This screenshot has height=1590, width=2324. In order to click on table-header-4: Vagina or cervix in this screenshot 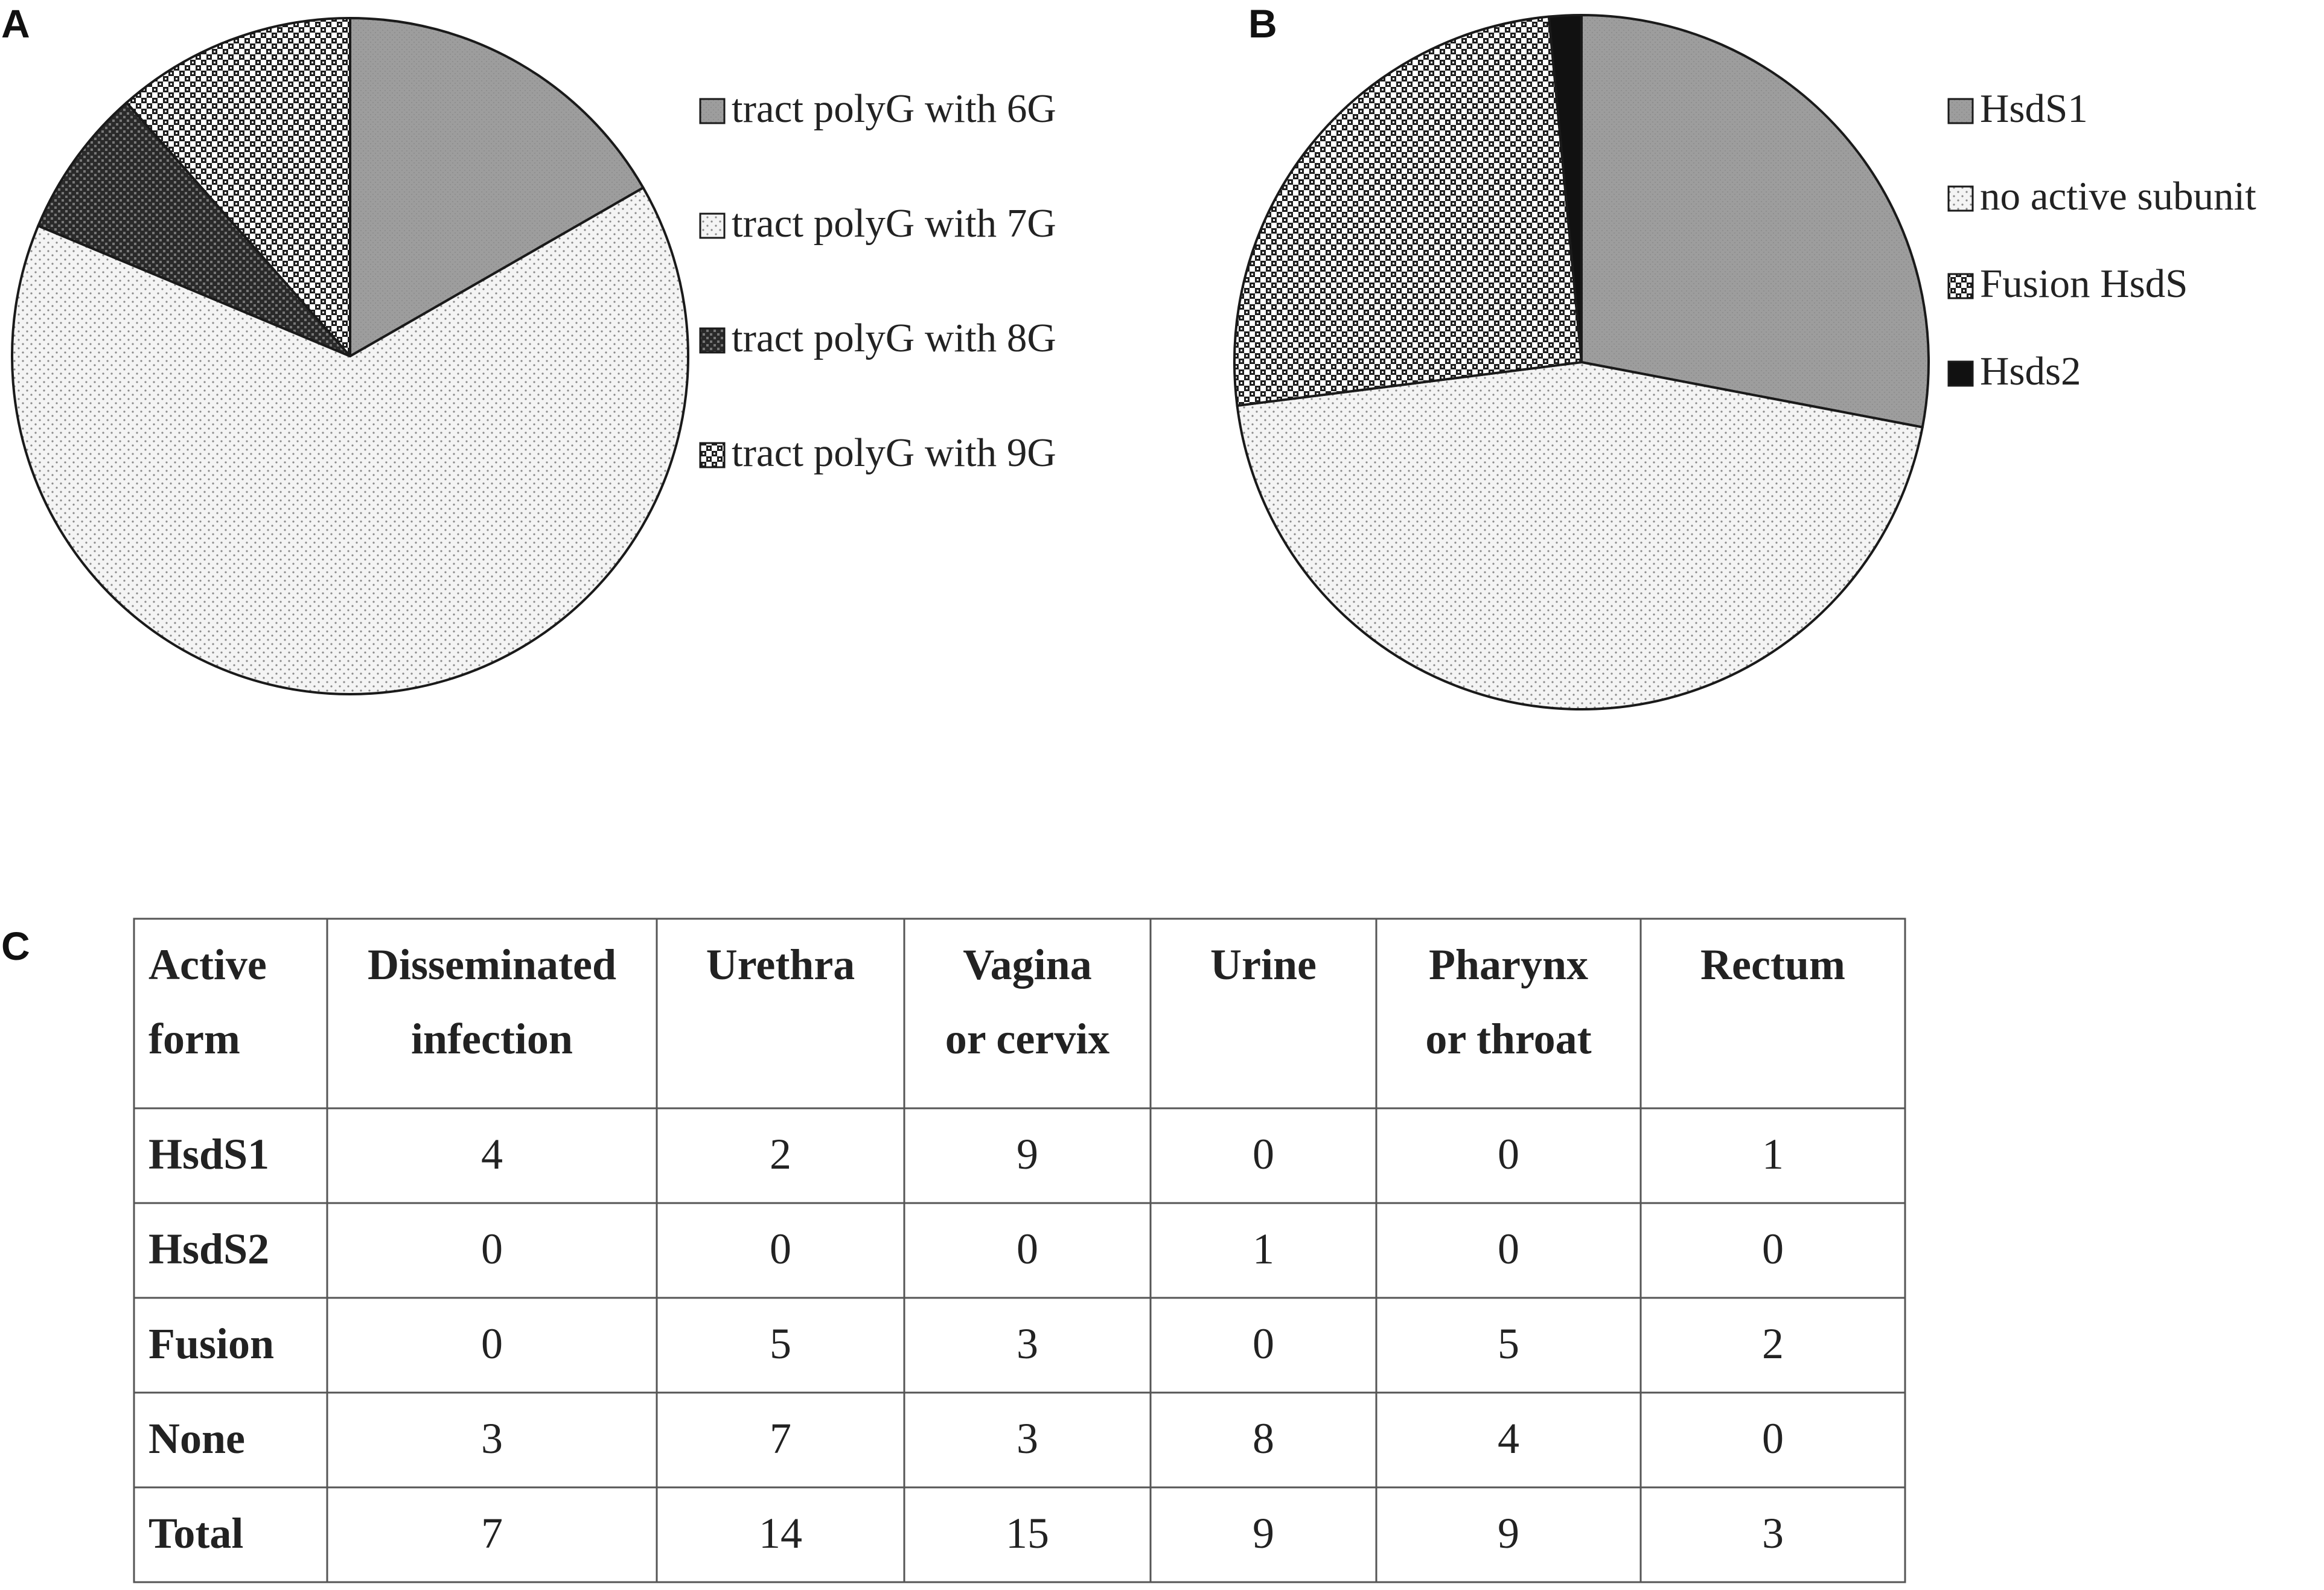, I will do `click(1027, 1001)`.